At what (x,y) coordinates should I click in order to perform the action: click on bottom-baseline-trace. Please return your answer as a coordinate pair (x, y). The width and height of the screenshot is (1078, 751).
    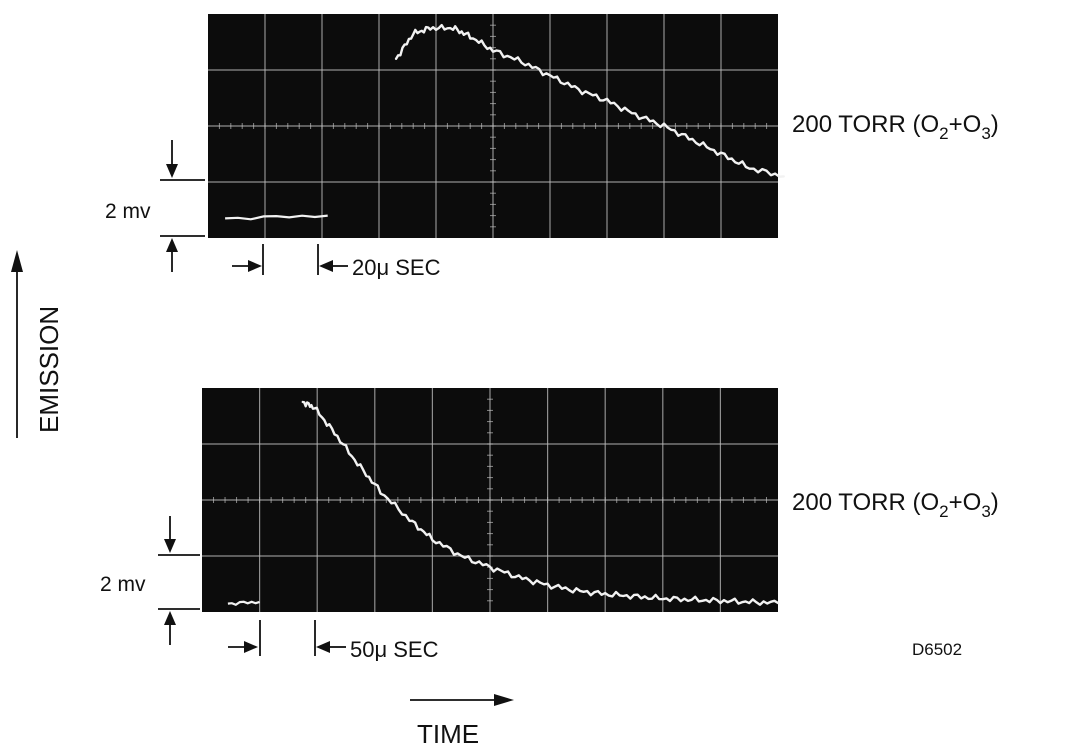
    Looking at the image, I should click on (243, 603).